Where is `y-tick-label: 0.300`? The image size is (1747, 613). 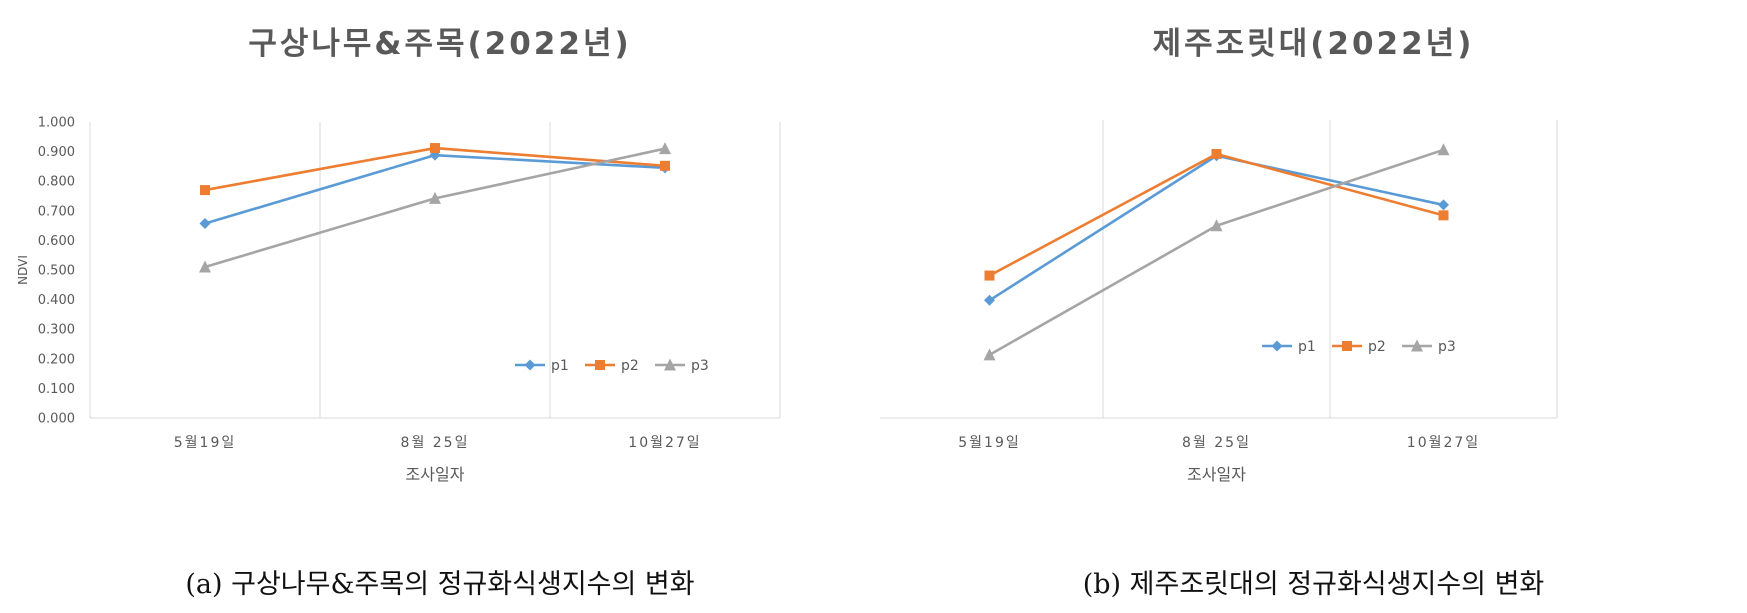
y-tick-label: 0.300 is located at coordinates (56, 330).